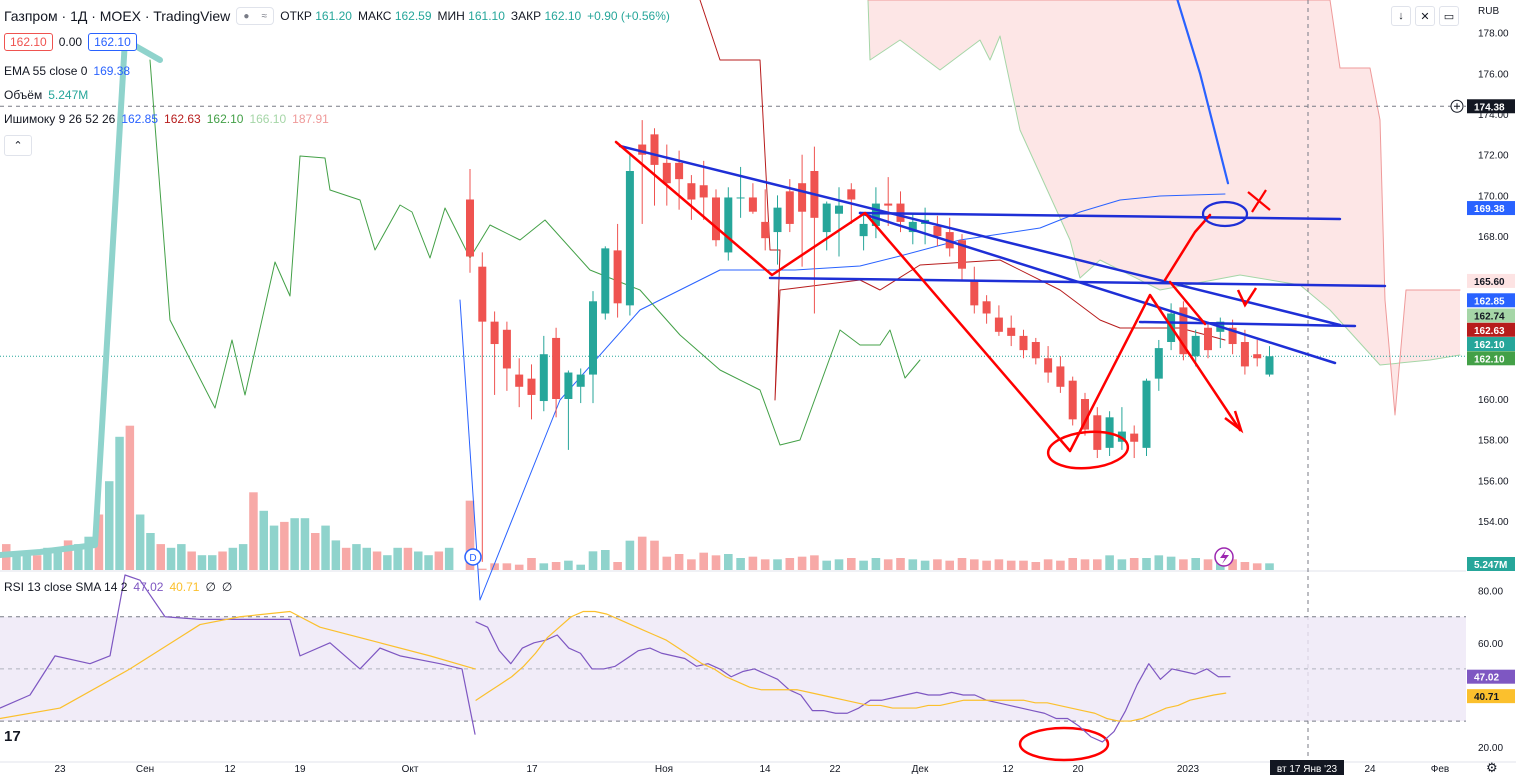 The image size is (1516, 776). Describe the element at coordinates (1490, 644) in the screenshot. I see `rsi-tick-label: 60.00` at that location.